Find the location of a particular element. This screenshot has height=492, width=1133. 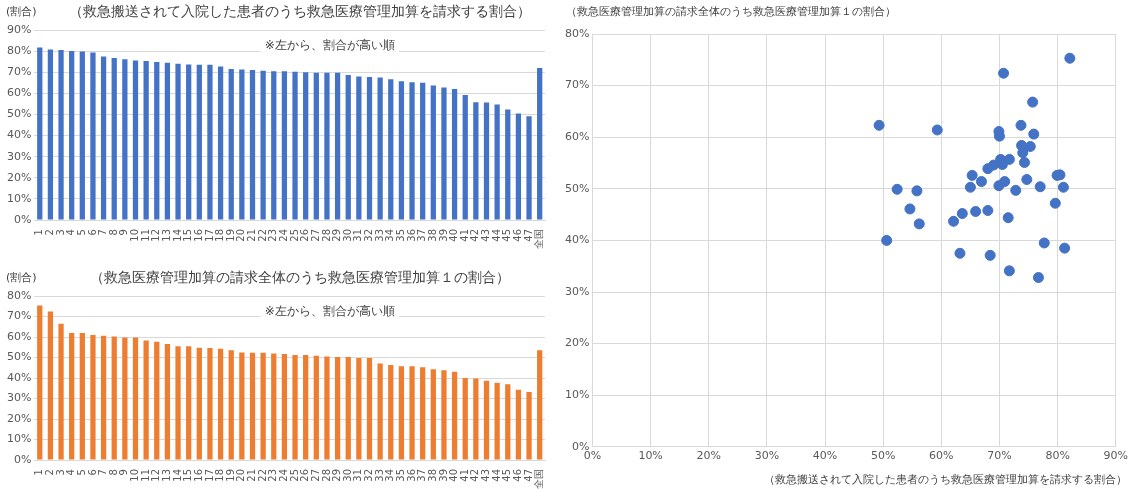

x-tick-label: 9 is located at coordinates (124, 472).